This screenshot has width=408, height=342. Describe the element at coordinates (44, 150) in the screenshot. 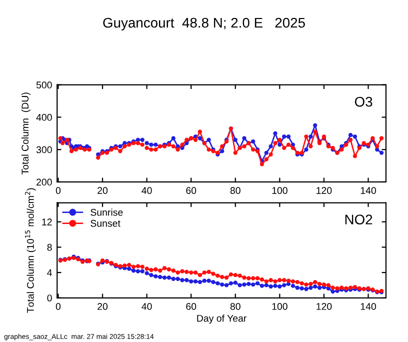

I see `y-tick-label: 300` at that location.